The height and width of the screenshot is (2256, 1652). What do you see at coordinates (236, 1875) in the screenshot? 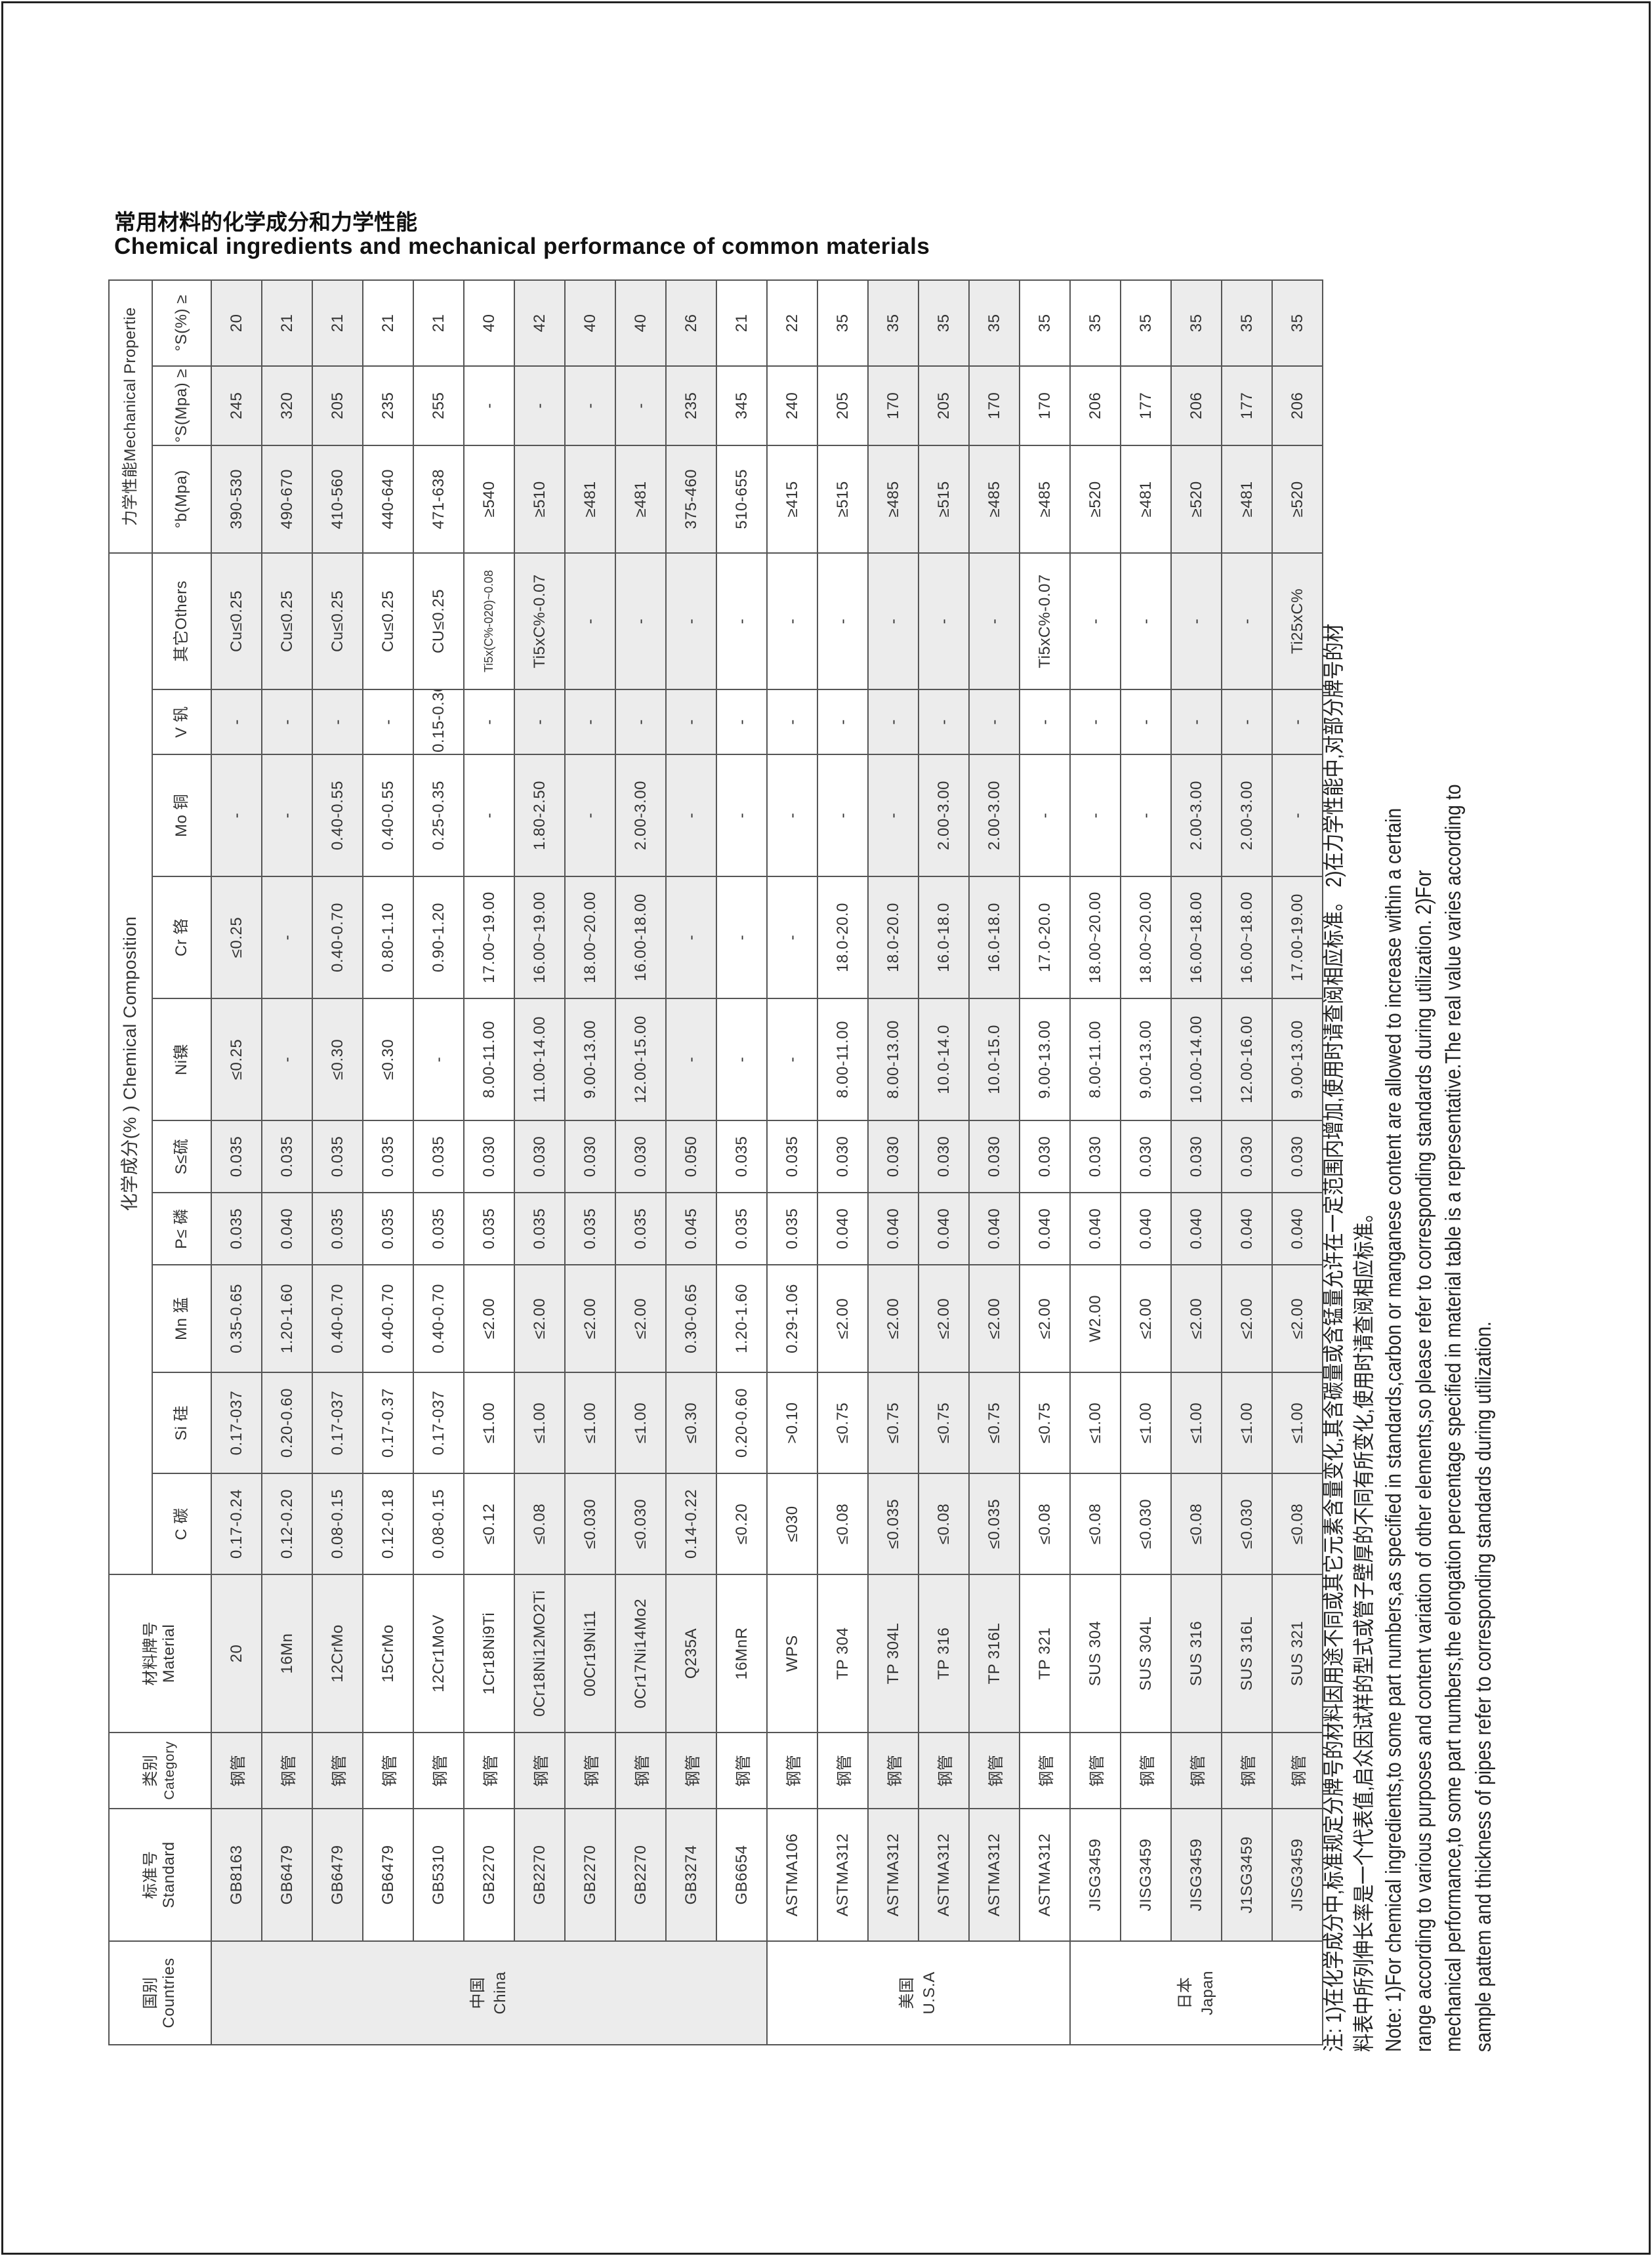
I see `cell-standard: GB8163` at bounding box center [236, 1875].